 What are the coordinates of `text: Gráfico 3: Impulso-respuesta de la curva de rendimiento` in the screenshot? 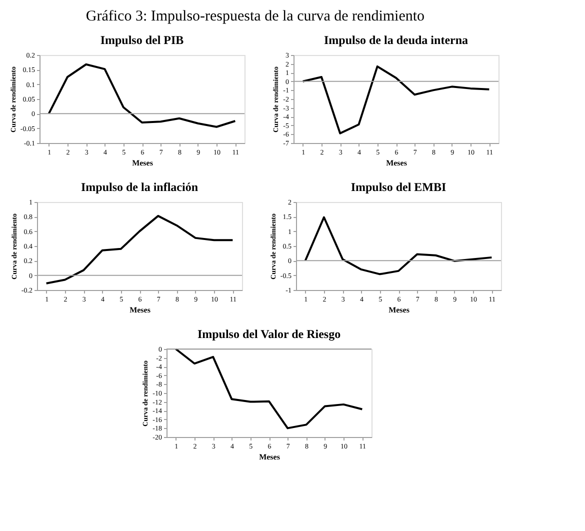 It's located at (255, 16).